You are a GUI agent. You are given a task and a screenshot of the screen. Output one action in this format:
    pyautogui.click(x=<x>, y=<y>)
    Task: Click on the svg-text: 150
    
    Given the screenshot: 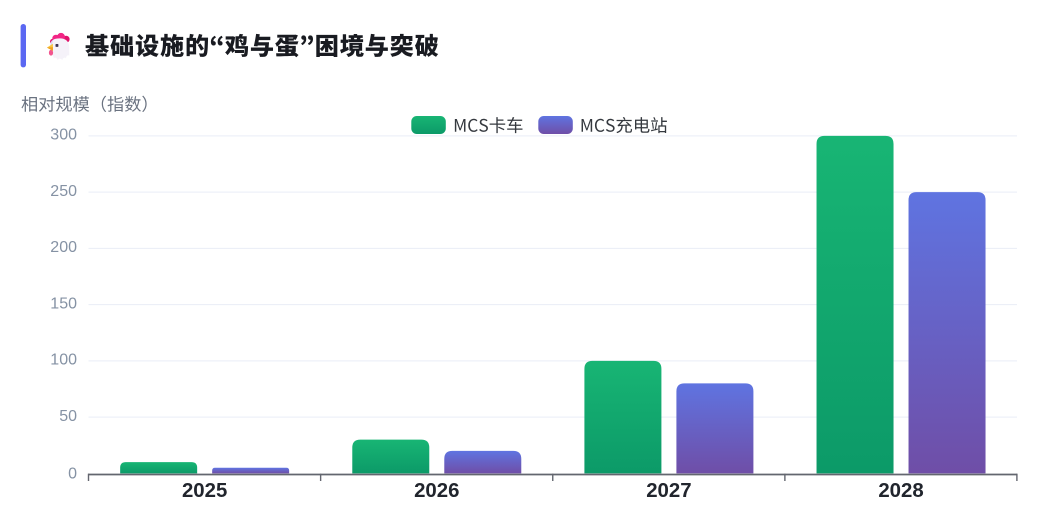 What is the action you would take?
    pyautogui.click(x=63, y=303)
    